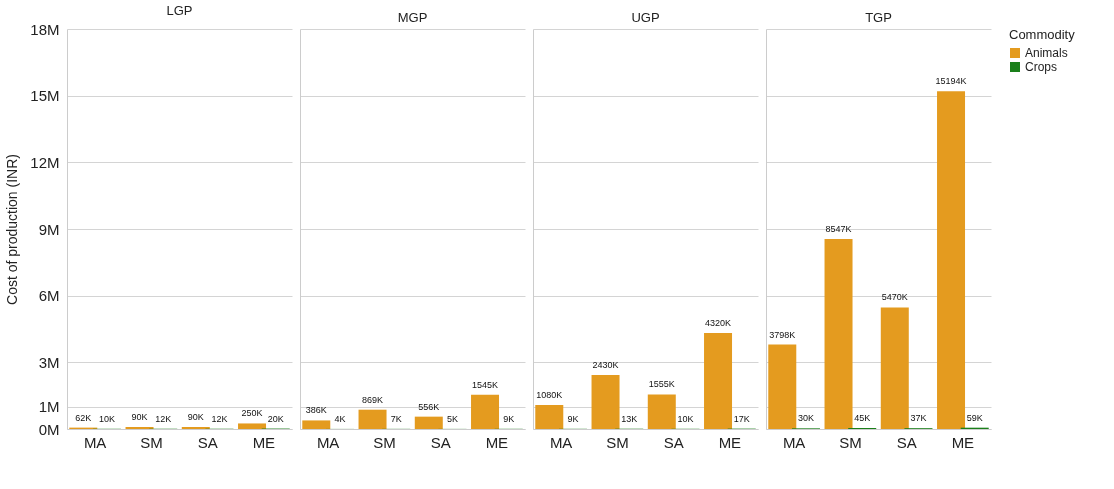  Describe the element at coordinates (782, 334) in the screenshot. I see `data-label: 3798K` at that location.